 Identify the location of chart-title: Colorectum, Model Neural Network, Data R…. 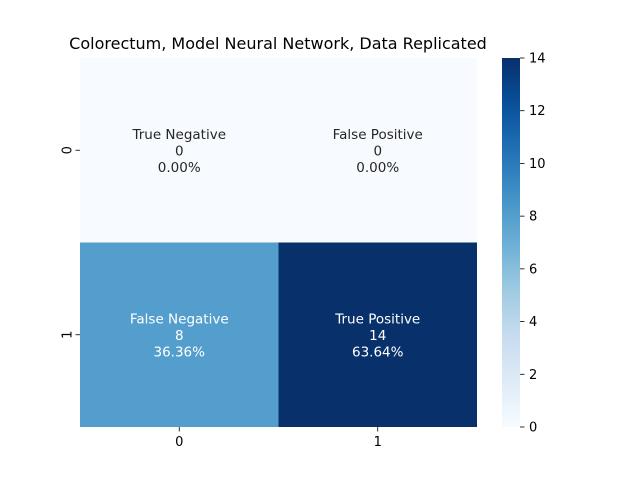
(278, 43).